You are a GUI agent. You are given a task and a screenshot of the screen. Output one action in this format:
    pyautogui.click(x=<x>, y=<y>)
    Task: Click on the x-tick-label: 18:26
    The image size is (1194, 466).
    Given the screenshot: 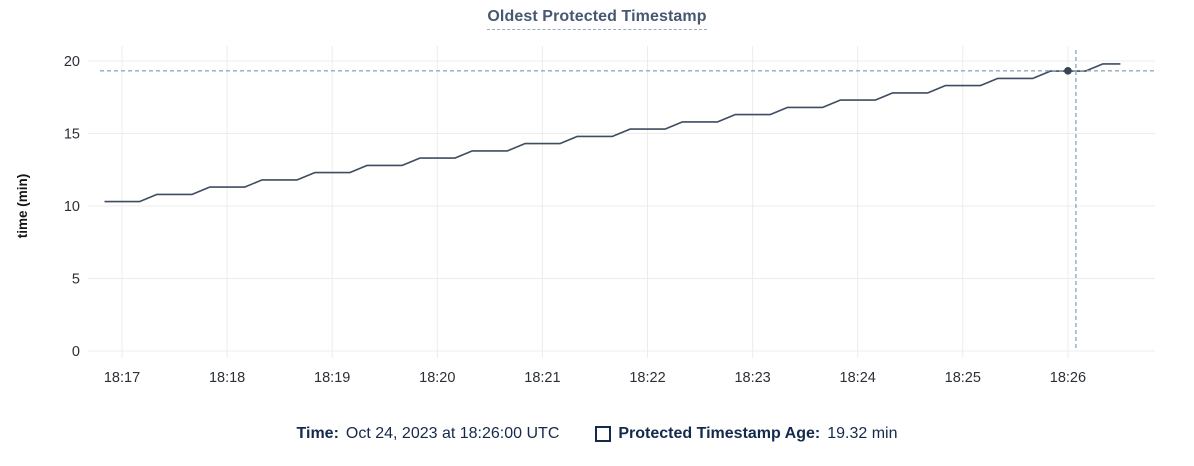 What is the action you would take?
    pyautogui.click(x=1068, y=378)
    